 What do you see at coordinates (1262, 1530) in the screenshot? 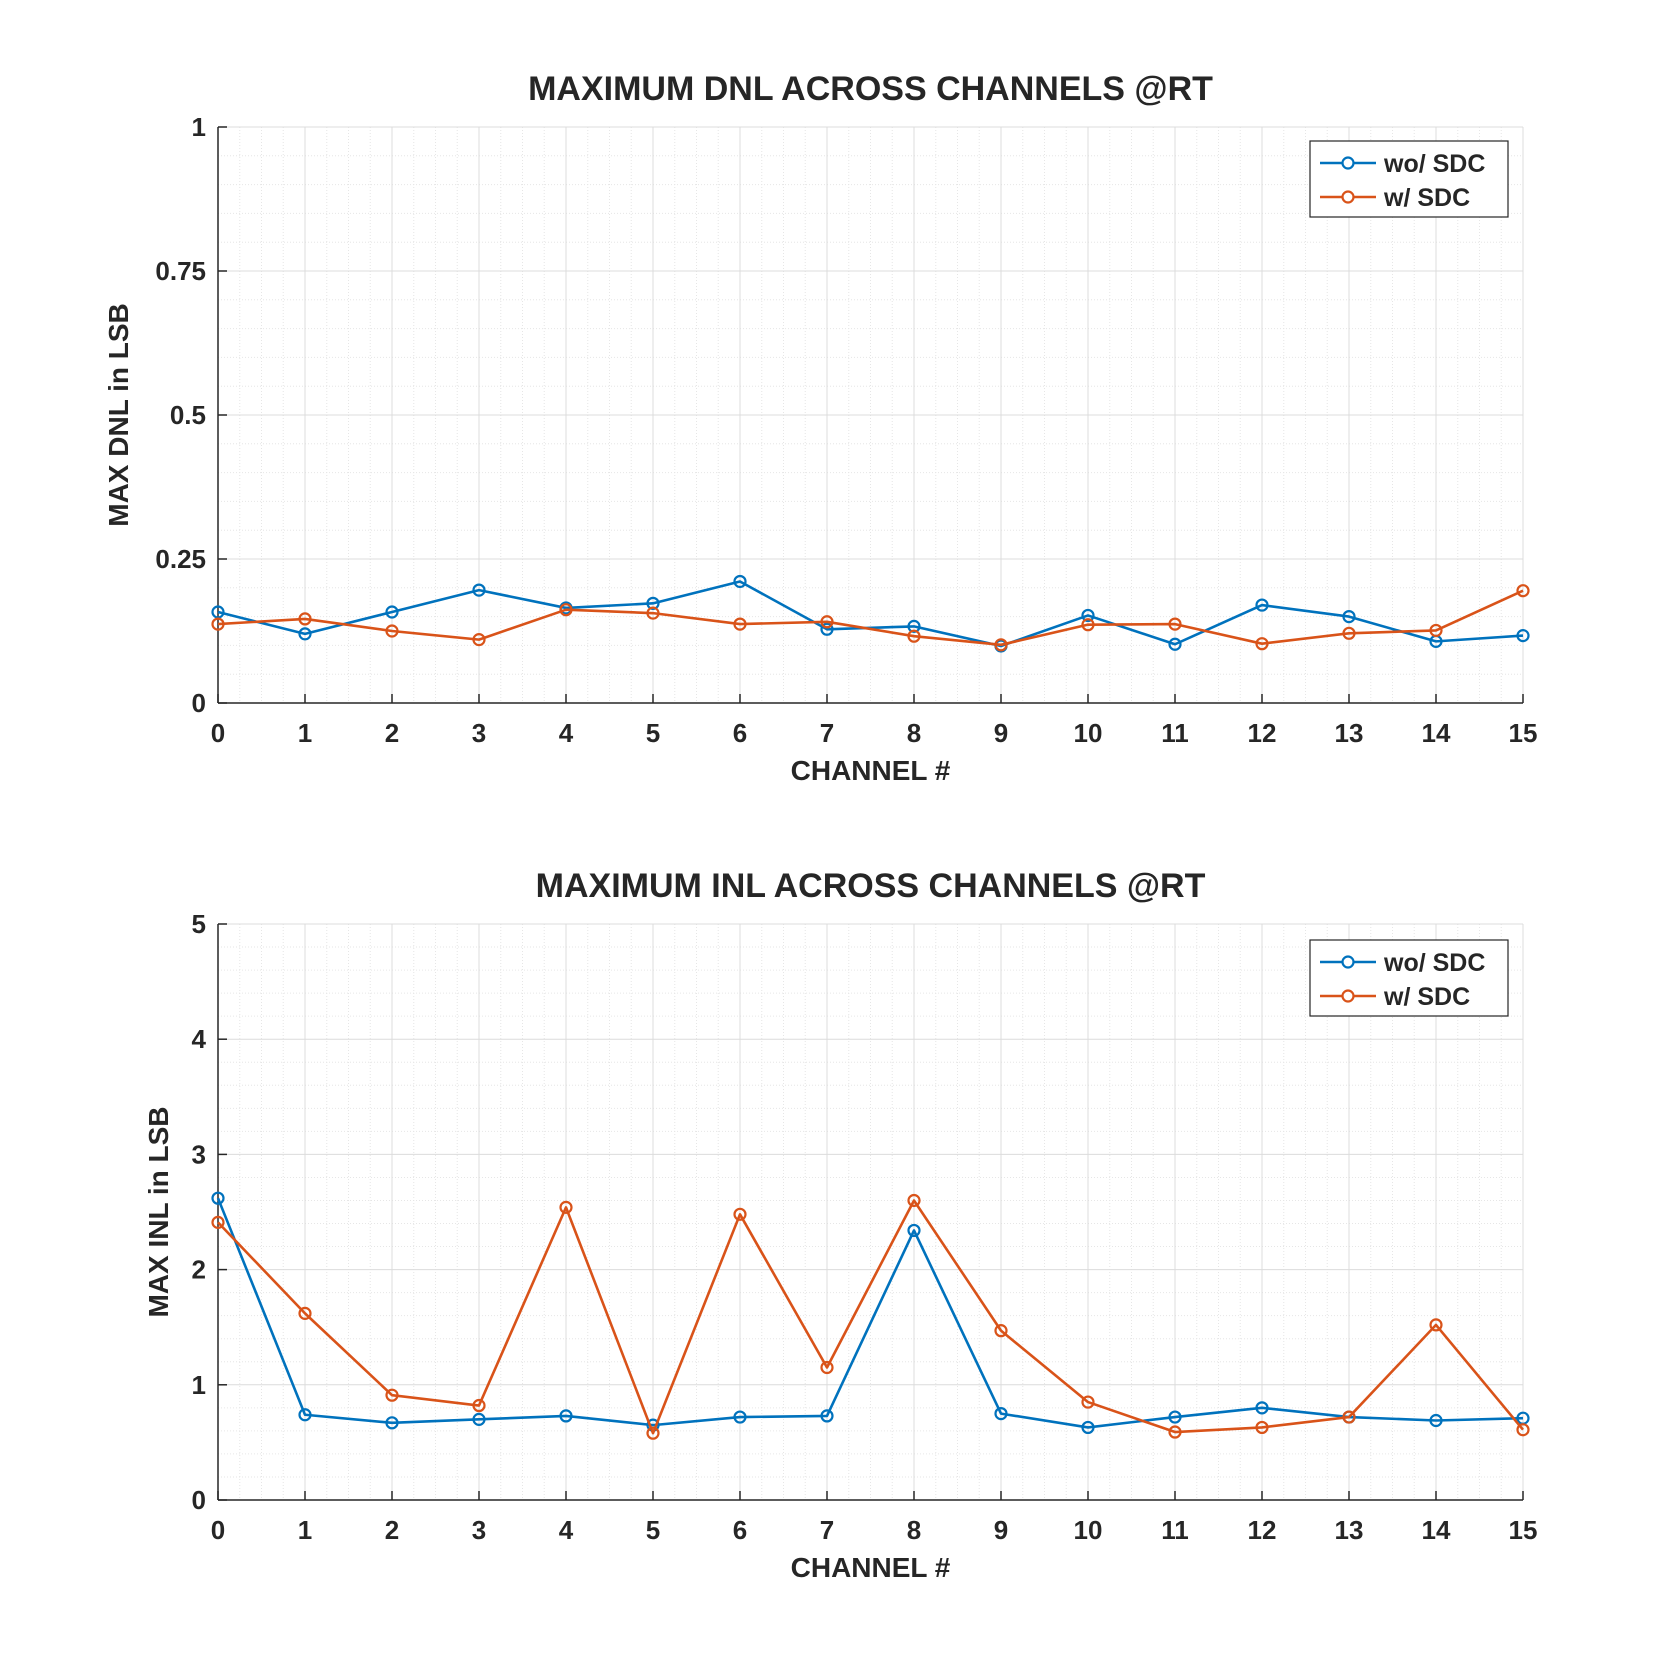
I see `x-tick-label: 12` at bounding box center [1262, 1530].